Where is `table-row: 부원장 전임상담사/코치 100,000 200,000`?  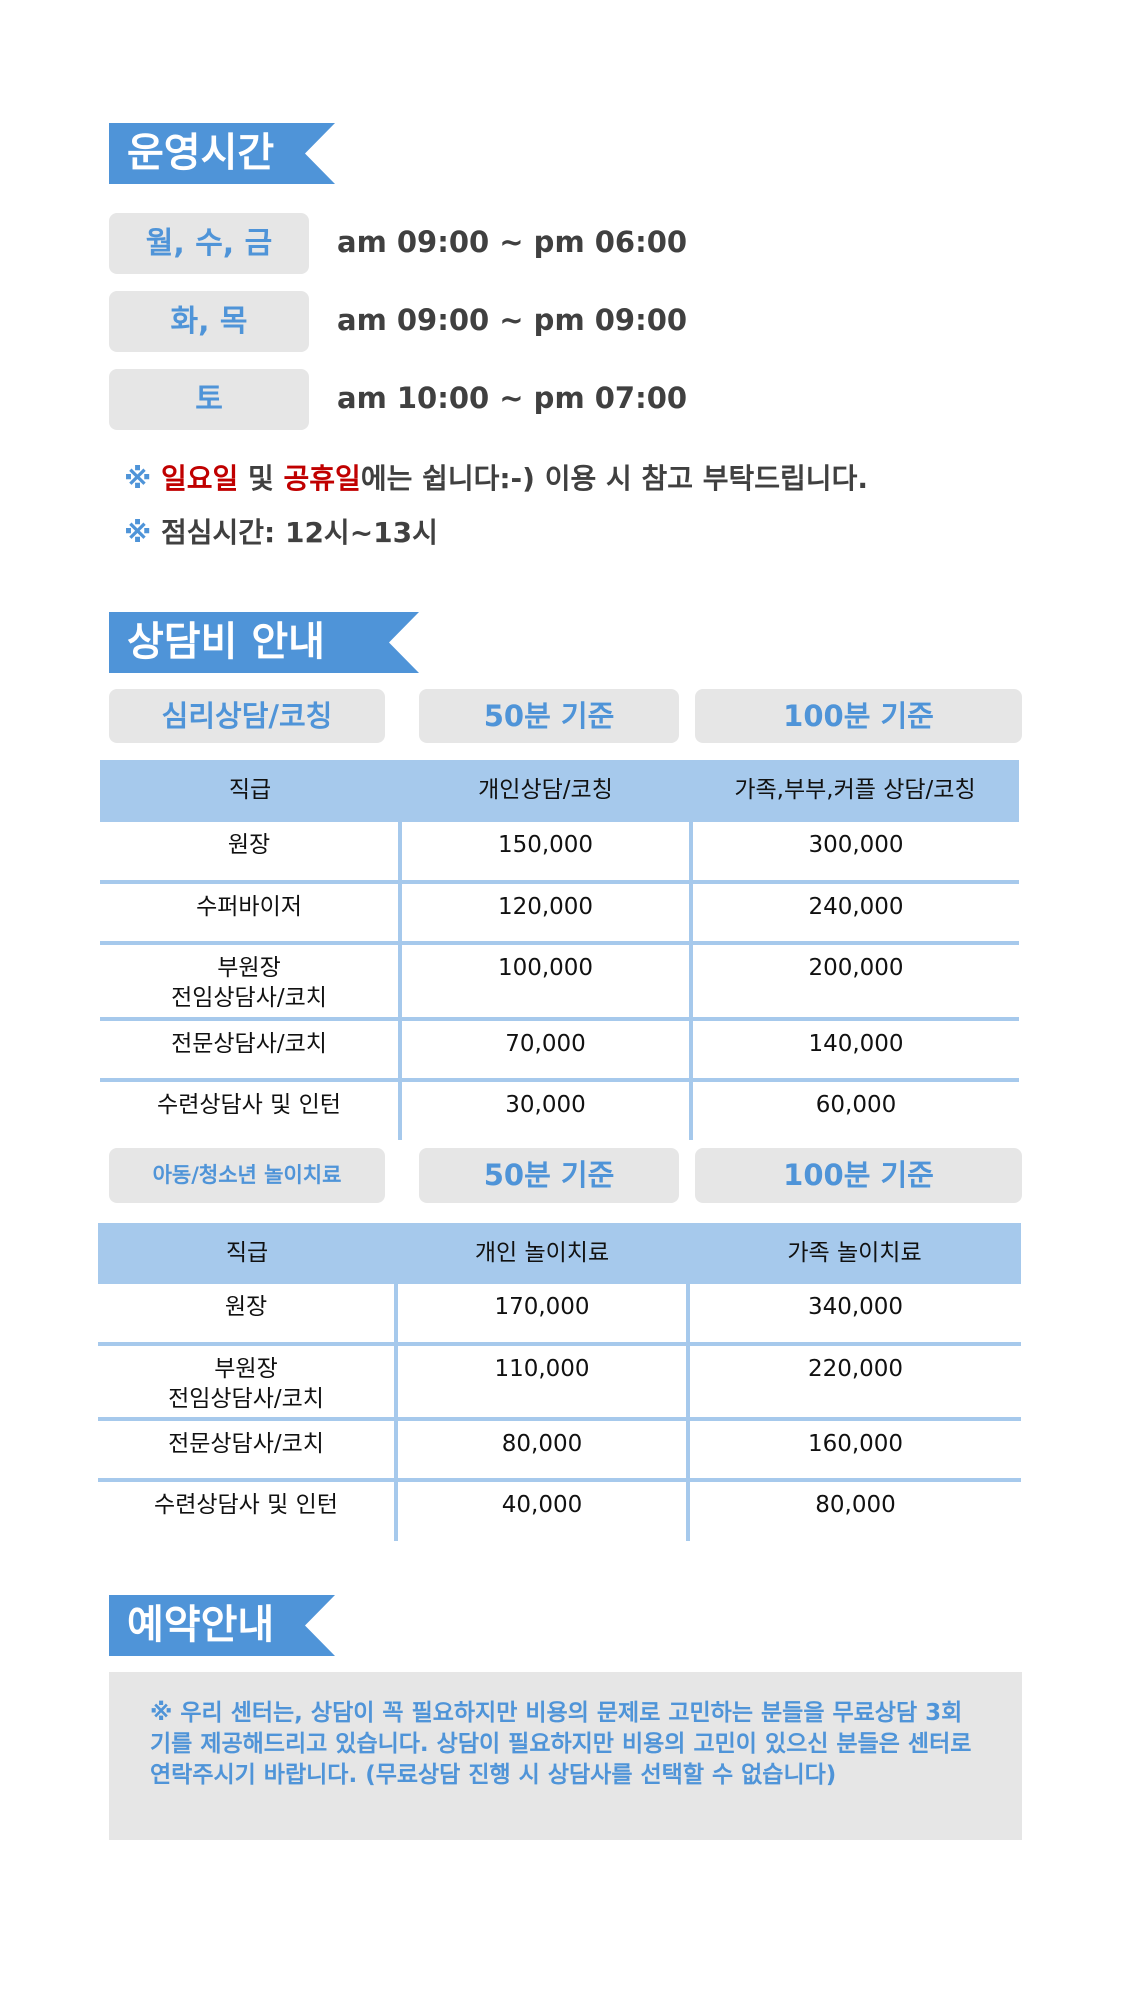
table-row: 부원장 전임상담사/코치 100,000 200,000 is located at coordinates (559, 982).